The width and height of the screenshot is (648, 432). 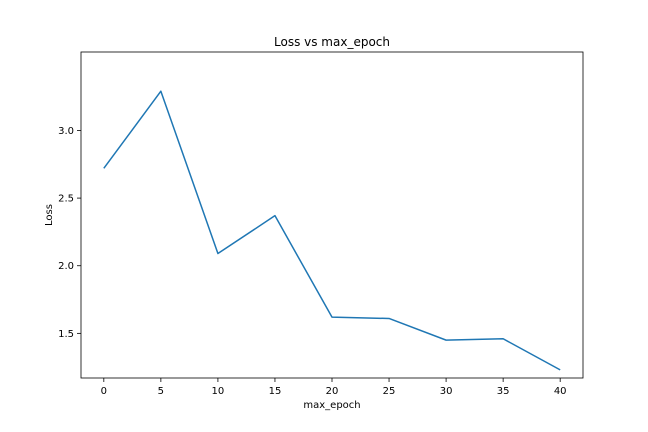 I want to click on chart-title: Loss vs max_epoch, so click(x=332, y=42).